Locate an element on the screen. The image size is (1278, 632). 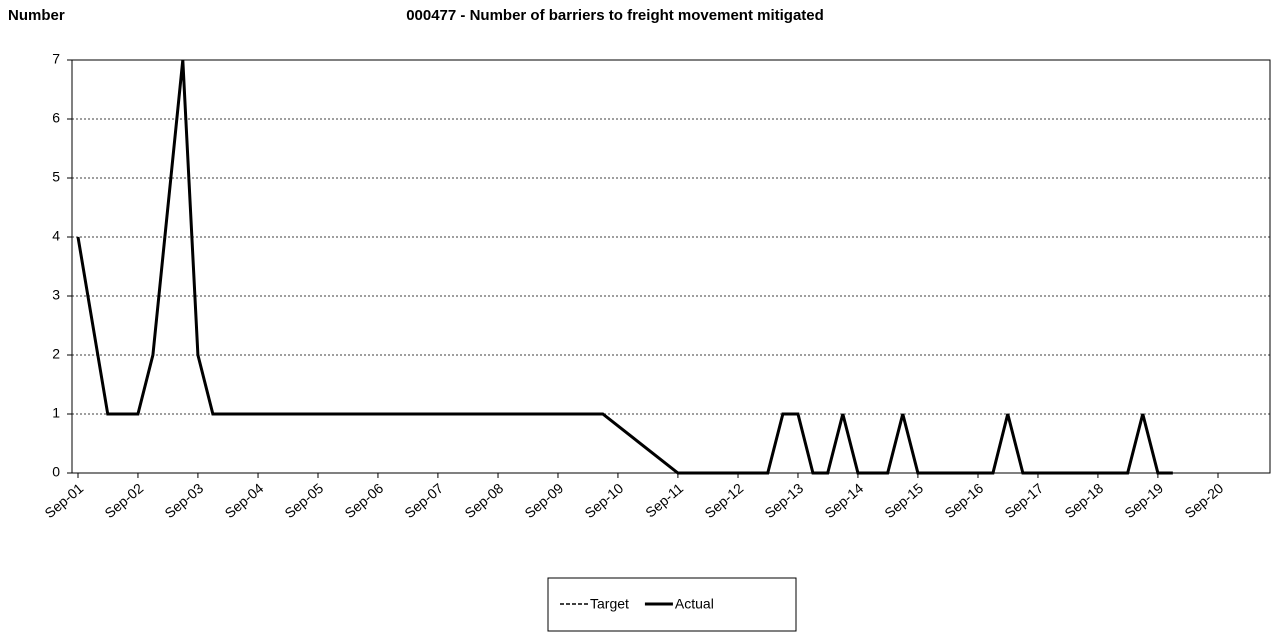
y-tick-label: 4 is located at coordinates (56, 236).